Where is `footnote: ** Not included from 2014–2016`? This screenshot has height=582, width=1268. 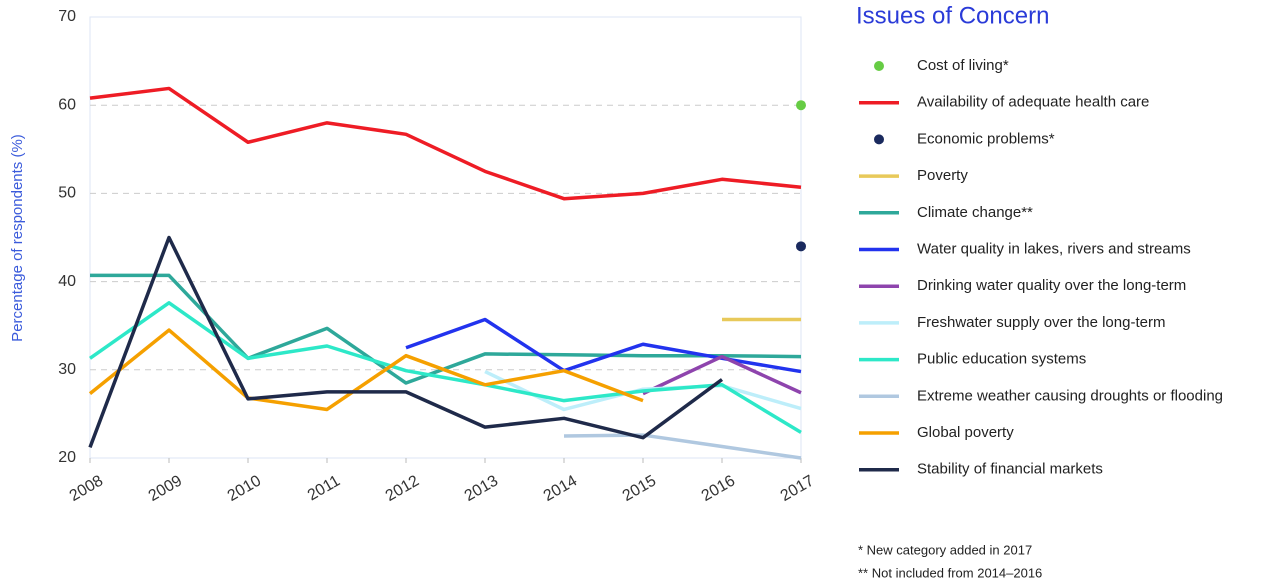
footnote: ** Not included from 2014–2016 is located at coordinates (950, 572).